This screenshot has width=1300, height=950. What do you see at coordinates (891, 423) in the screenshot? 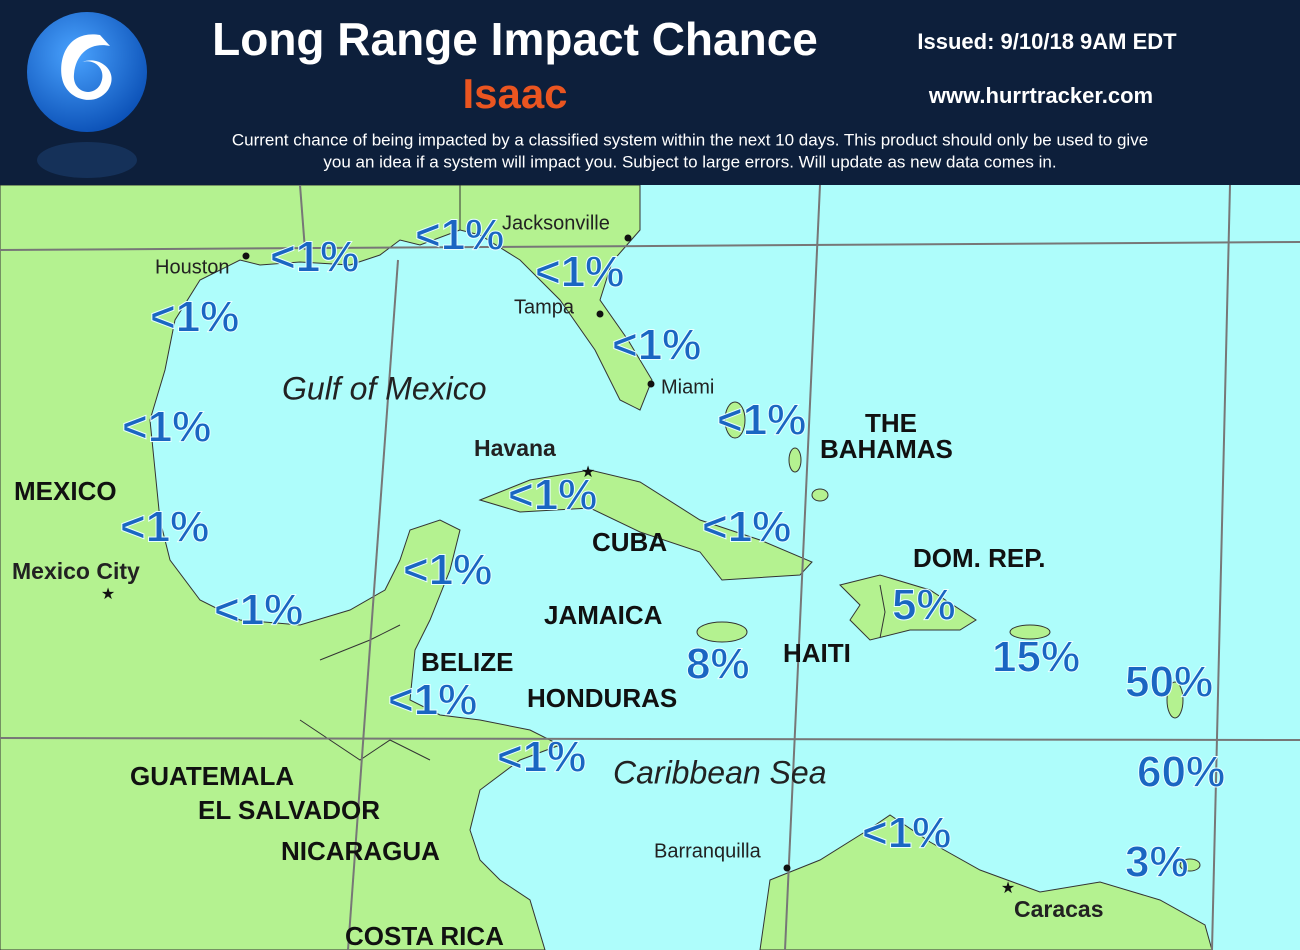
I see `place-label: THE` at bounding box center [891, 423].